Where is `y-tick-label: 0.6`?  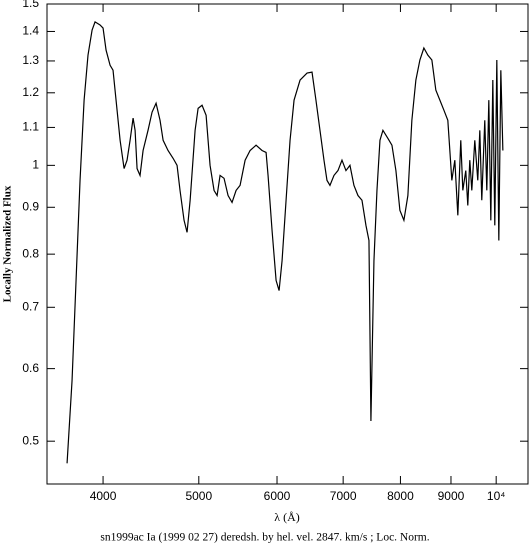 y-tick-label: 0.6 is located at coordinates (30, 368).